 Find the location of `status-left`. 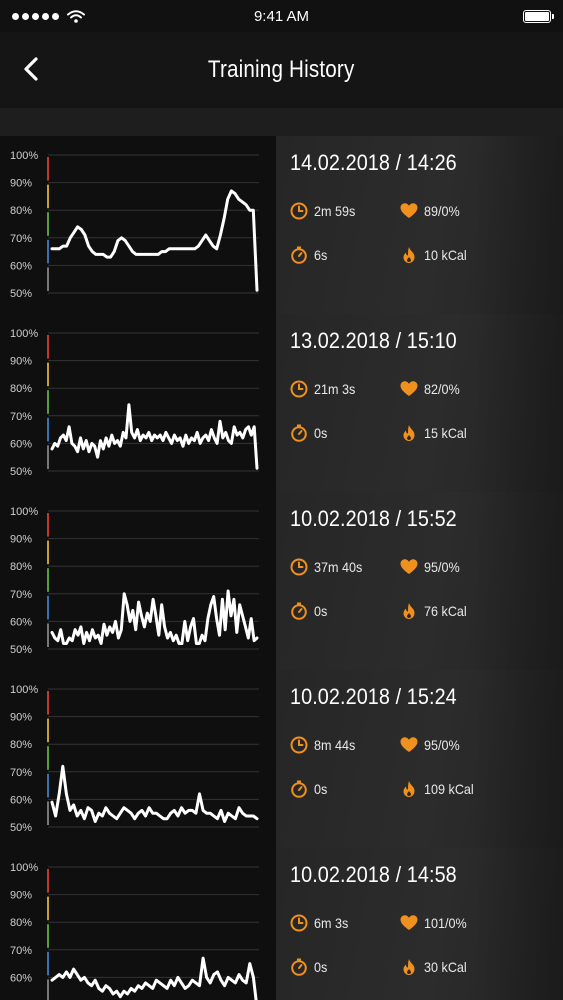

status-left is located at coordinates (48, 16).